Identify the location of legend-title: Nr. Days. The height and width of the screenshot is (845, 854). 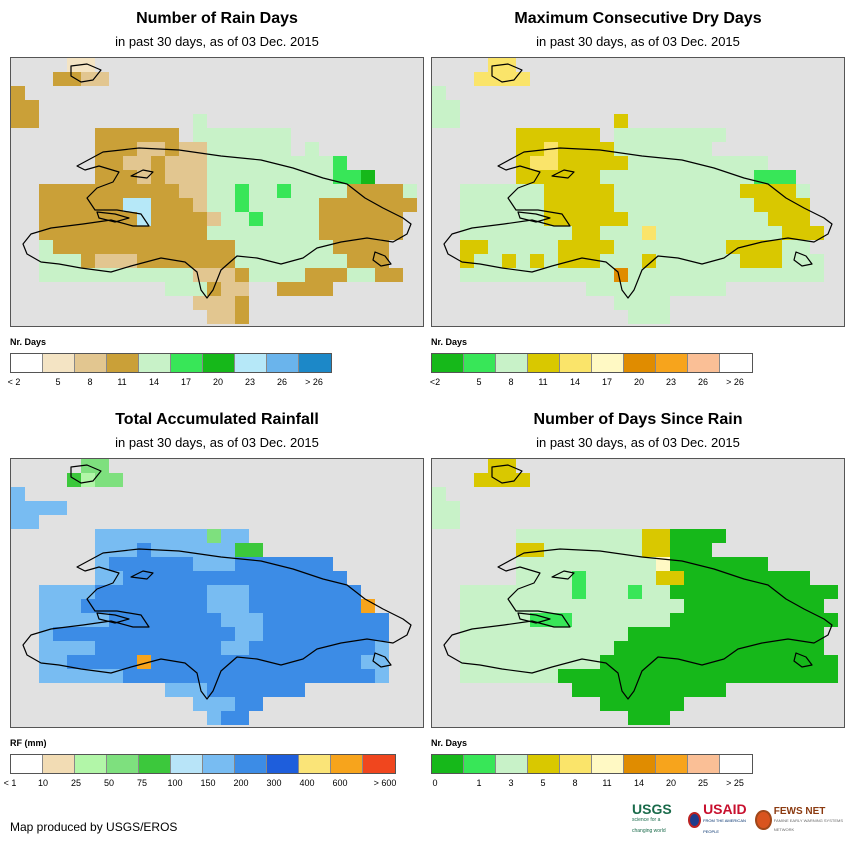
(449, 342).